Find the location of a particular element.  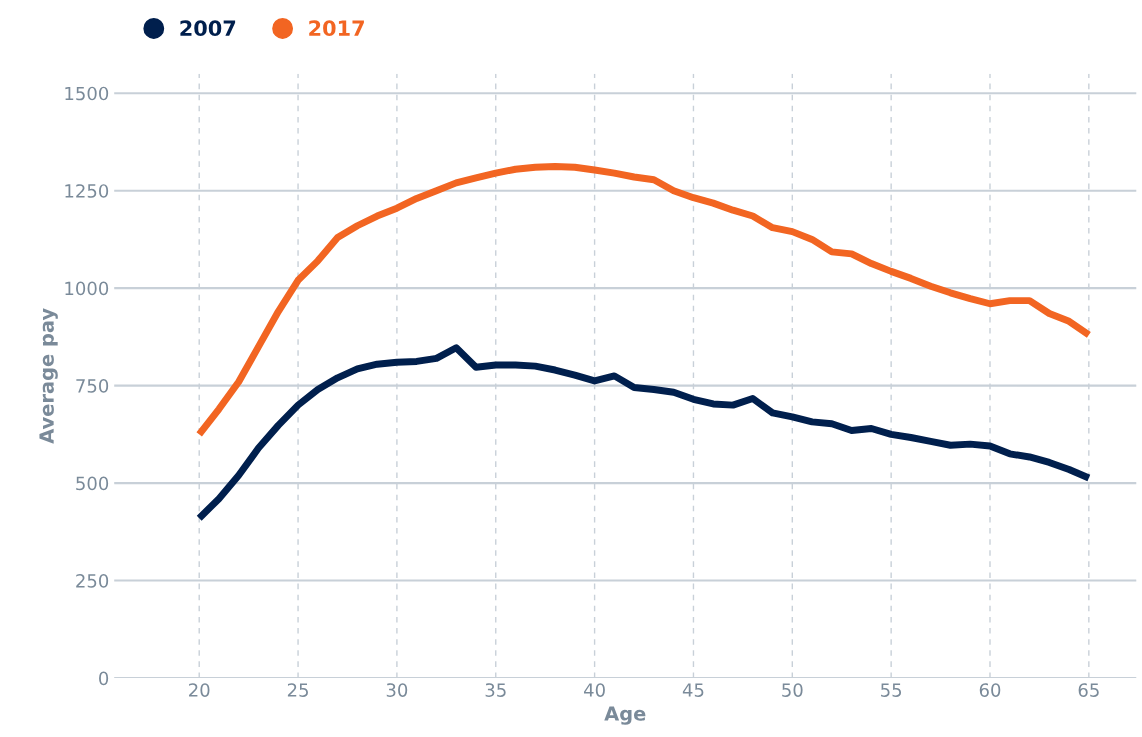

x-tick-label: 60 is located at coordinates (990, 690).